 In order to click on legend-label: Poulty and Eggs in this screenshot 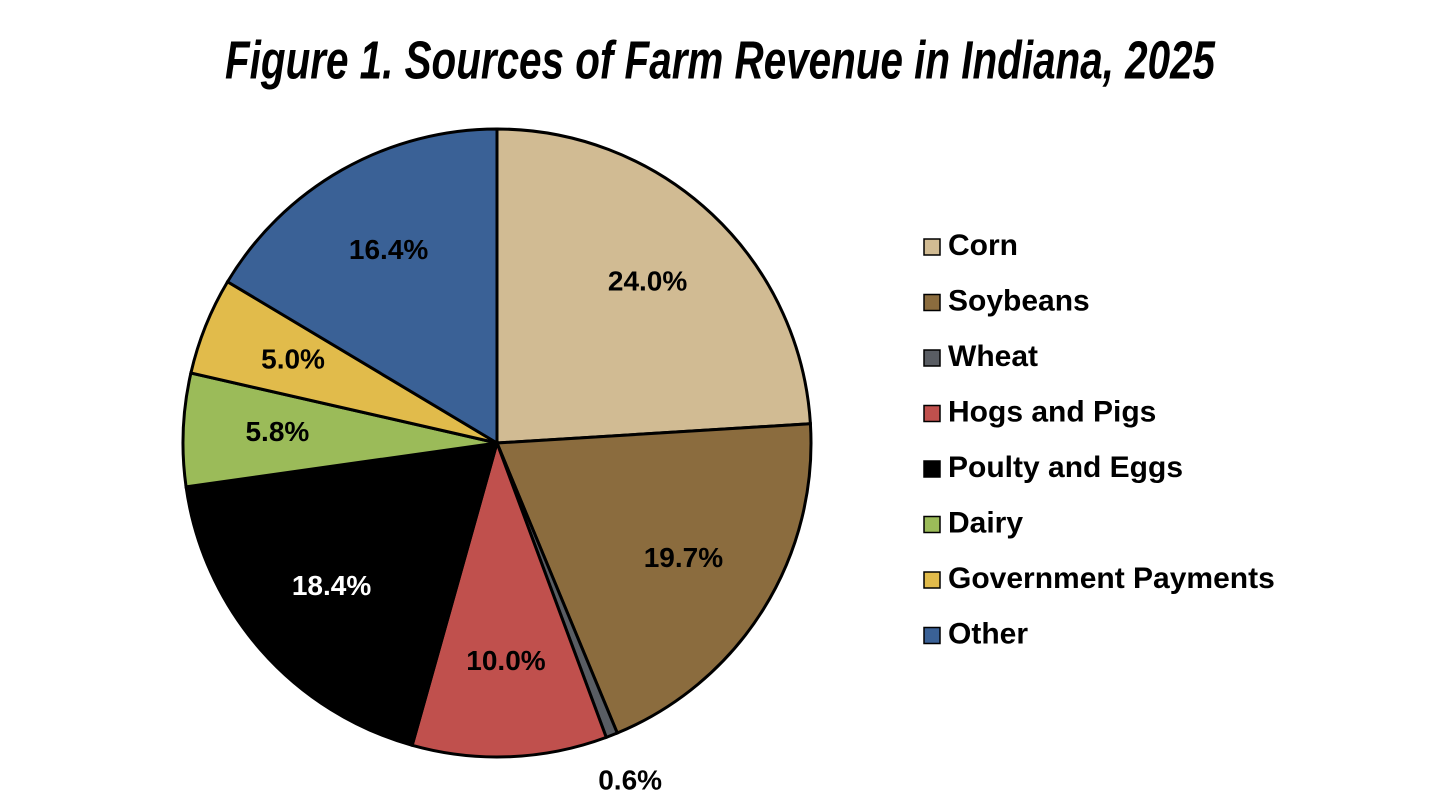, I will do `click(1065, 467)`.